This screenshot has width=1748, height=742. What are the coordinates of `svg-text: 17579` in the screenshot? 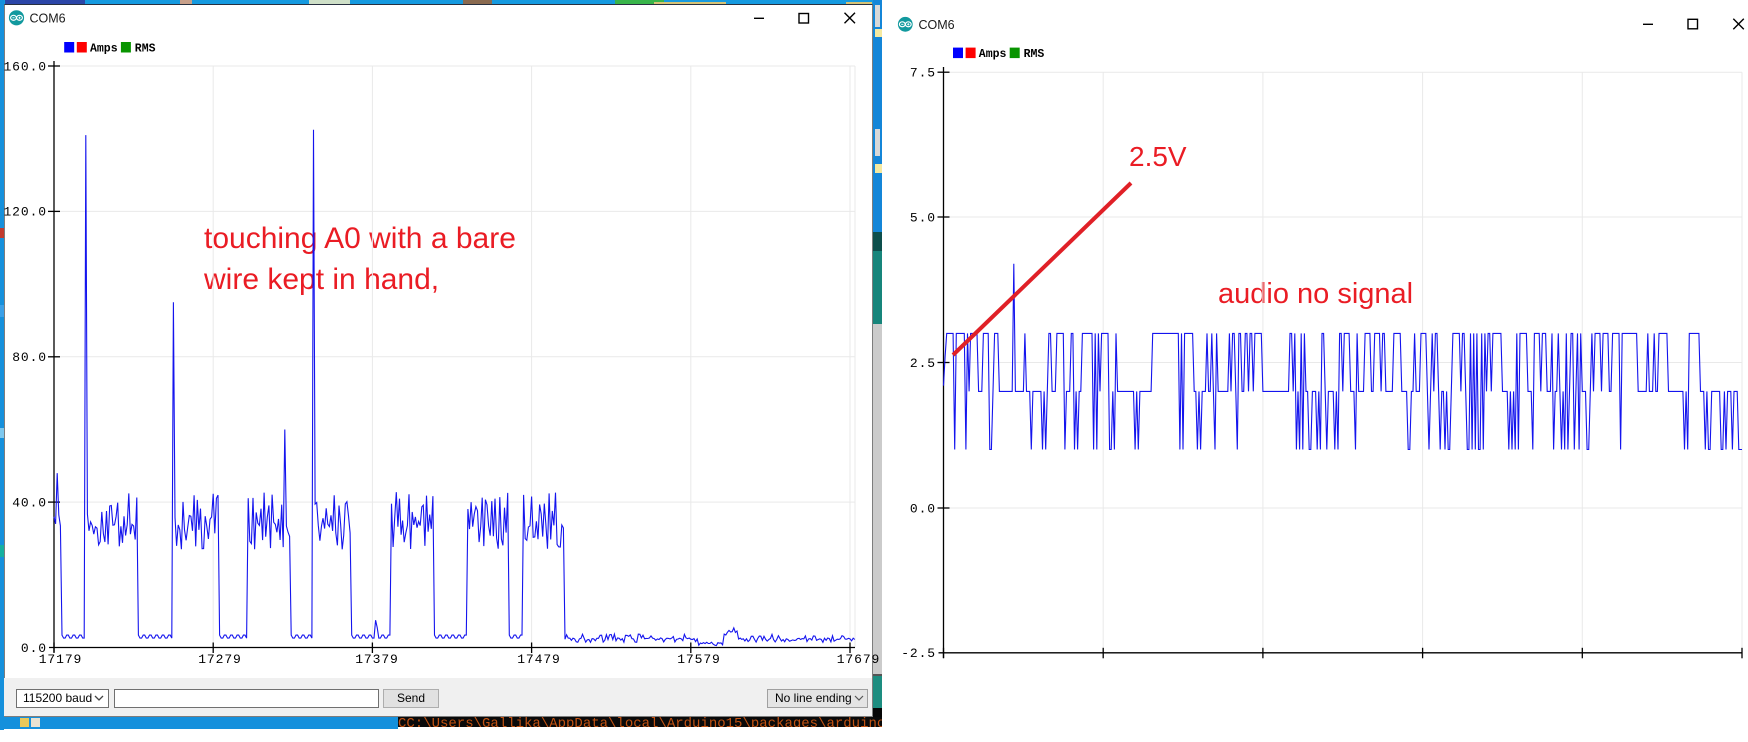 It's located at (699, 659).